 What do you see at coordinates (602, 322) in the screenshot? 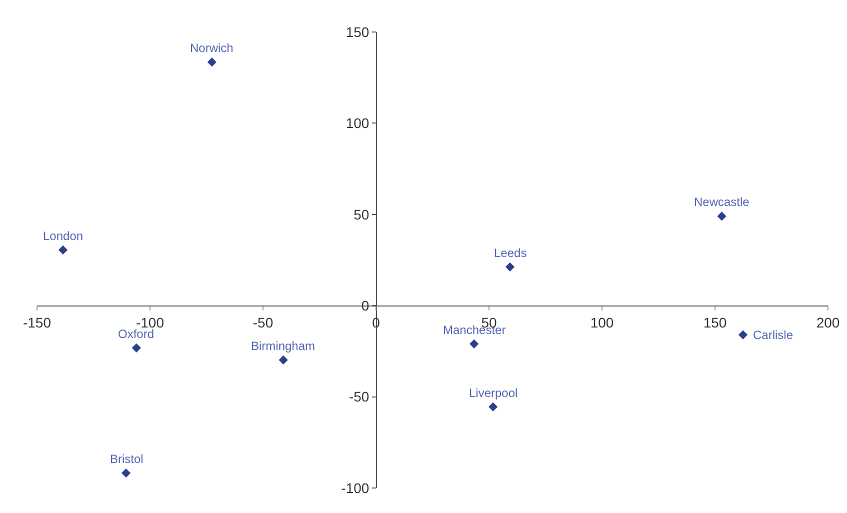
I see `x-tick-label: 100` at bounding box center [602, 322].